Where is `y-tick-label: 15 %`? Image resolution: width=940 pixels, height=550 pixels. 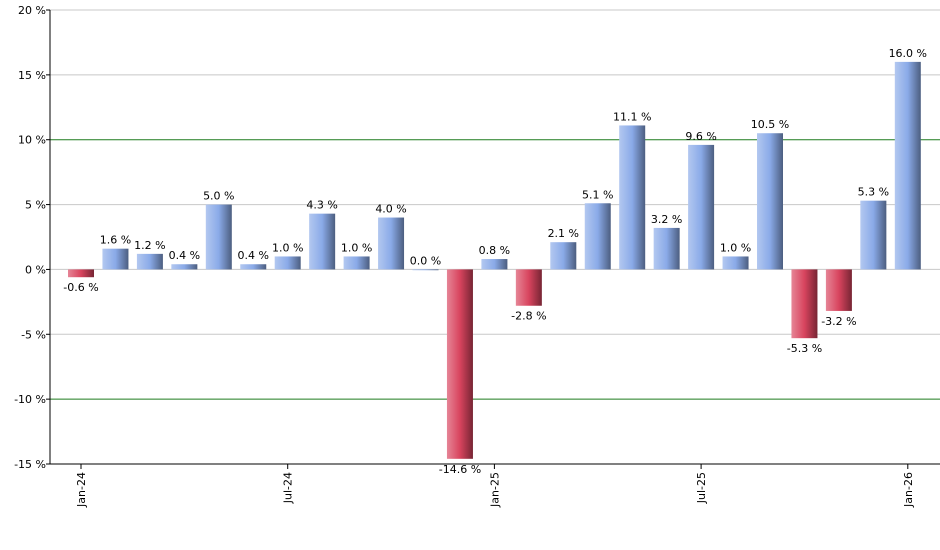 y-tick-label: 15 % is located at coordinates (32, 75).